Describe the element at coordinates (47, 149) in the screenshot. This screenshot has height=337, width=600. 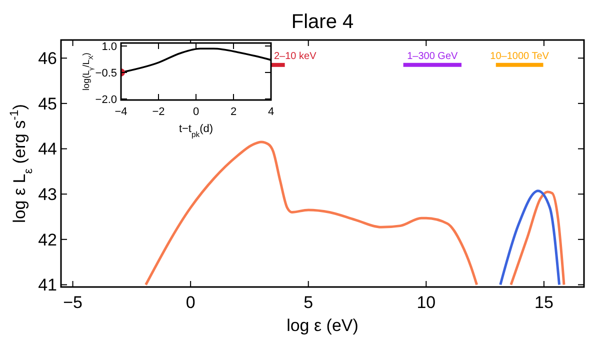
I see `y-tick-label: 44` at that location.